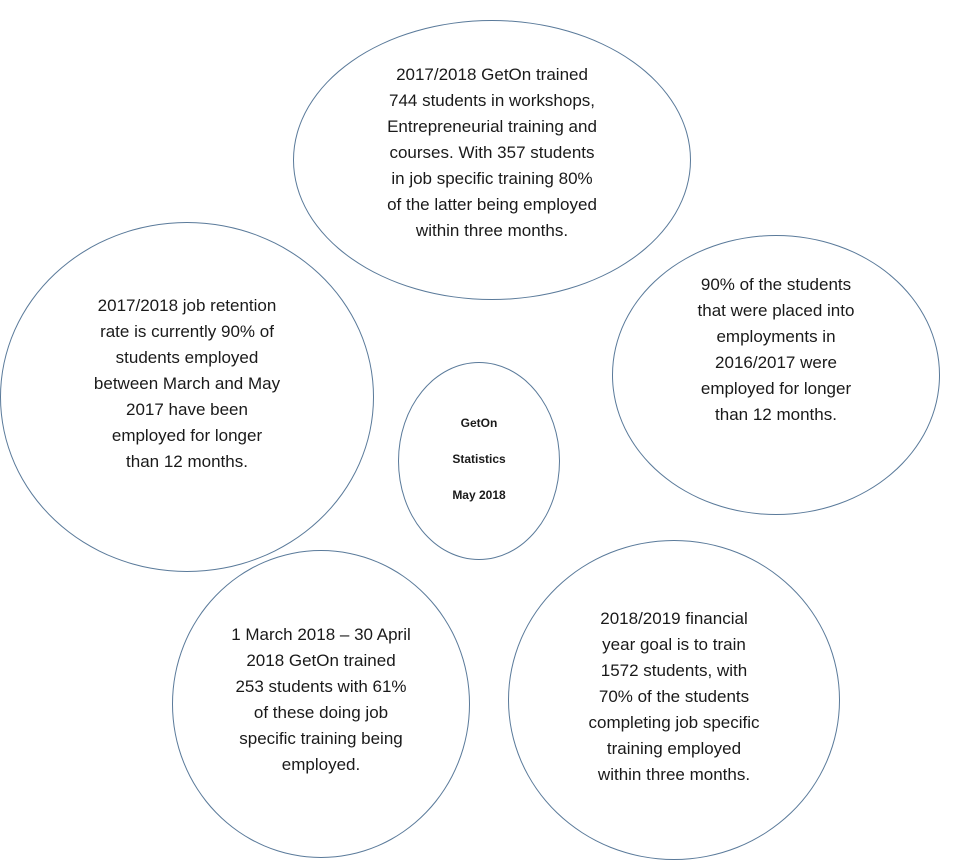 The width and height of the screenshot is (954, 867). I want to click on bubble-top, so click(492, 160).